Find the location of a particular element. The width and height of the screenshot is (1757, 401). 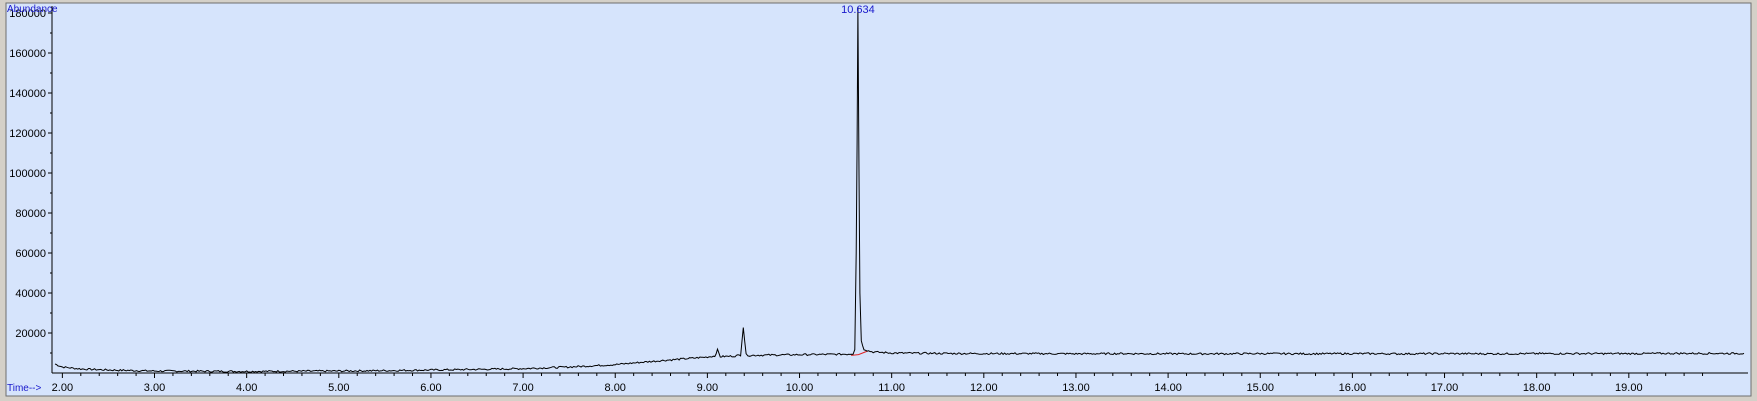

y-tick-label: 60000 is located at coordinates (30, 254).